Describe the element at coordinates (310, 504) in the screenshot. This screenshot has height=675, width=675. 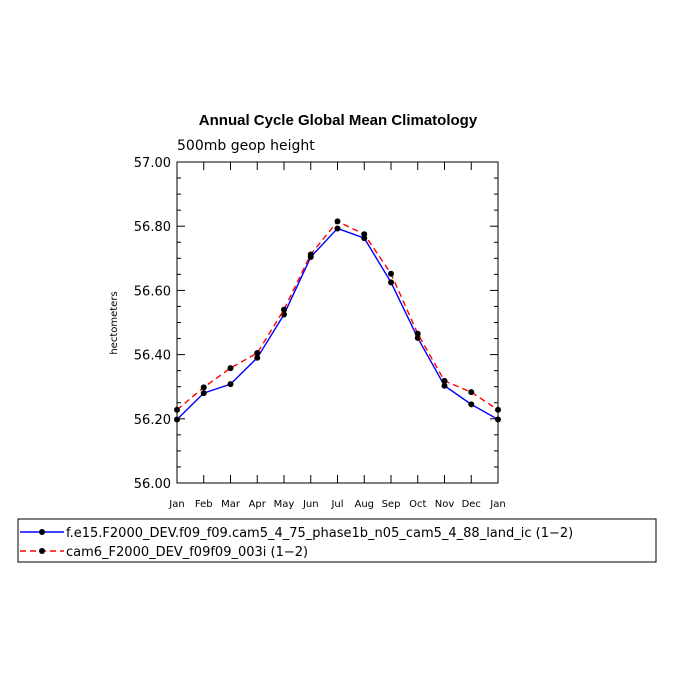
I see `x-tick-label: Jun` at that location.